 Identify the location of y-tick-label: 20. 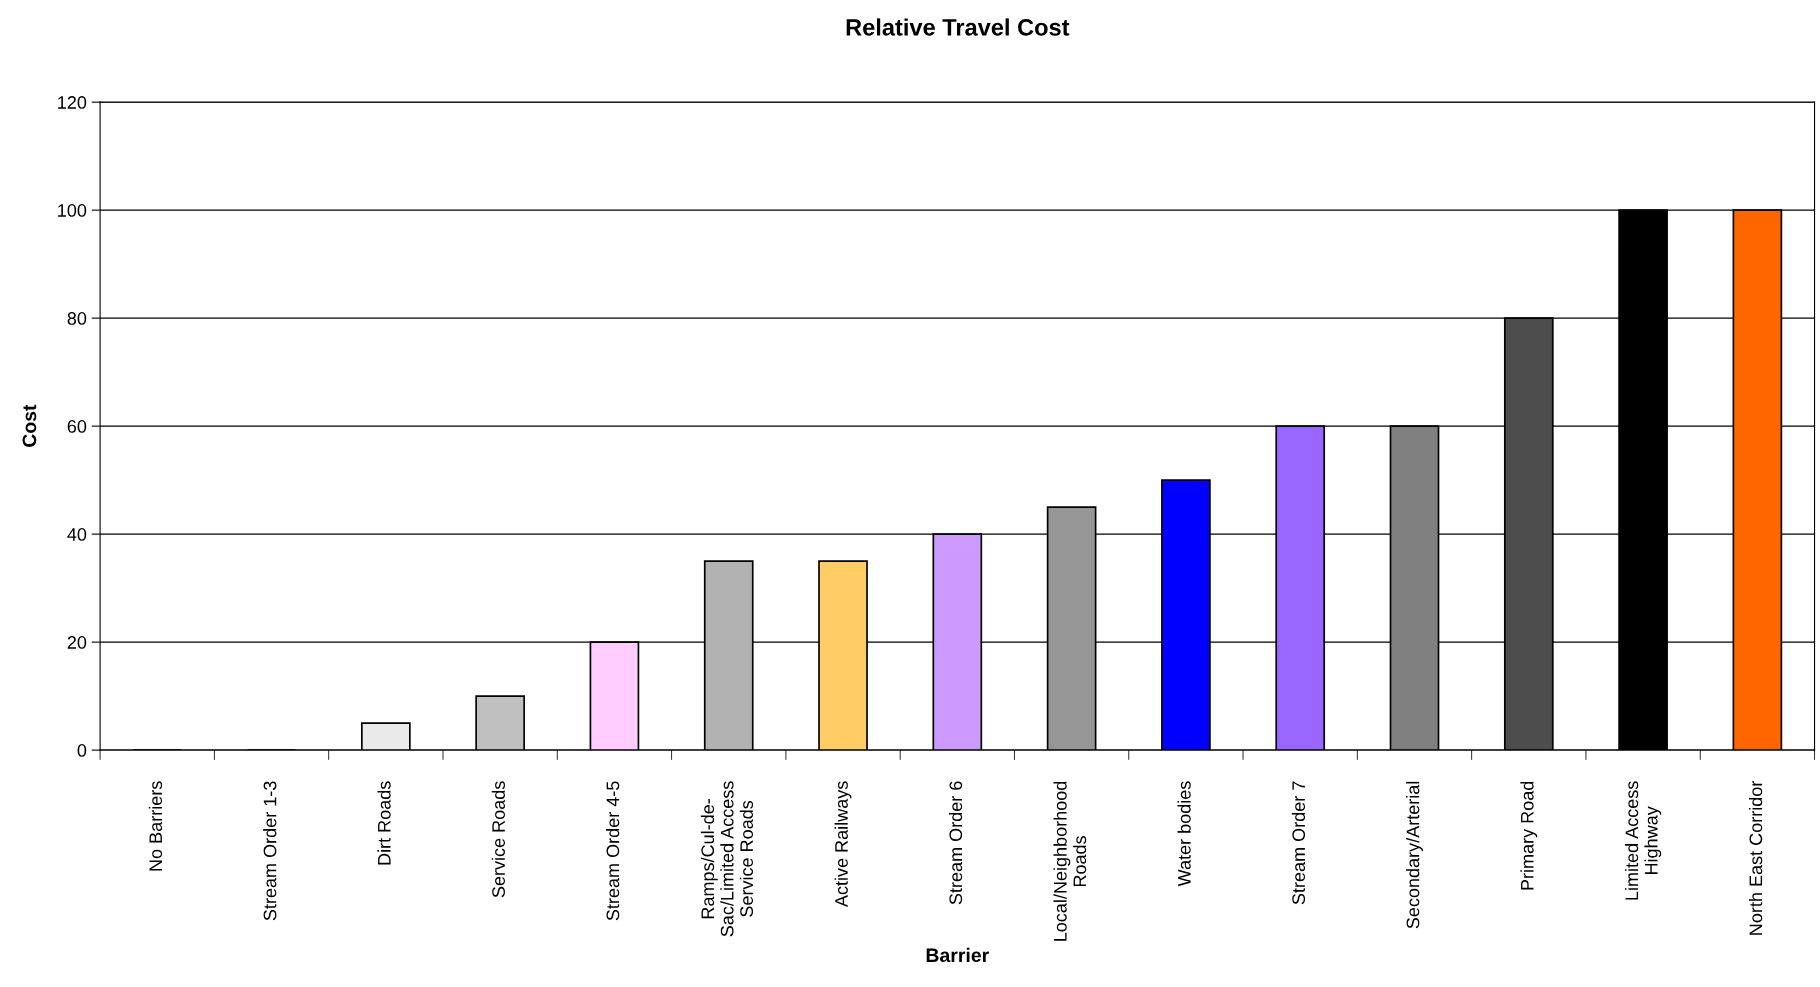
(77, 642).